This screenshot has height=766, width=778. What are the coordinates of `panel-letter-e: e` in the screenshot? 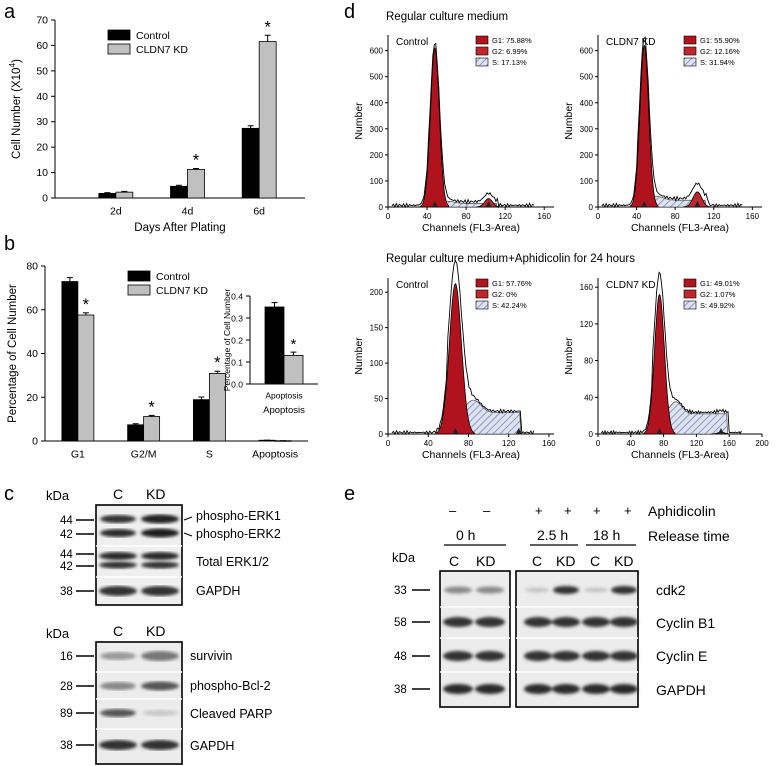 It's located at (349, 494).